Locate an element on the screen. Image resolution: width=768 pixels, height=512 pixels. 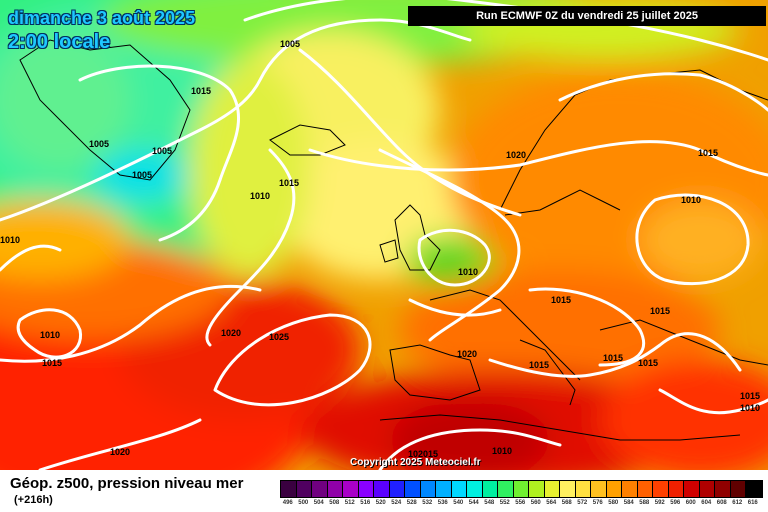
scale-label: 564 is located at coordinates (551, 503).